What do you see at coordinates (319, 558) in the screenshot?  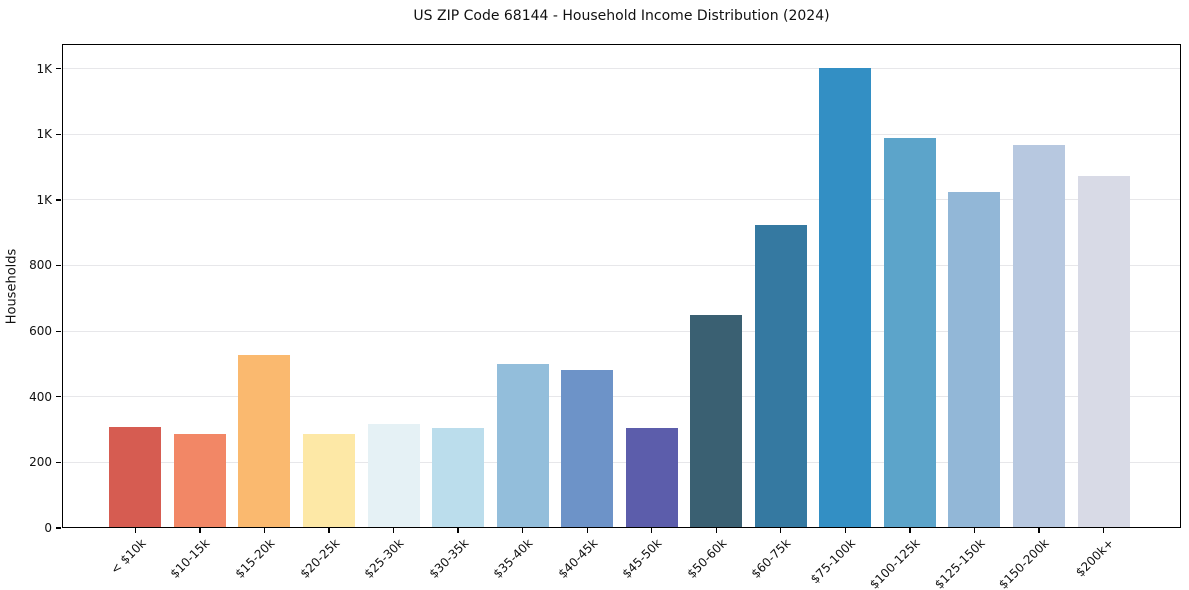 I see `x-tick-label: $20-25k` at bounding box center [319, 558].